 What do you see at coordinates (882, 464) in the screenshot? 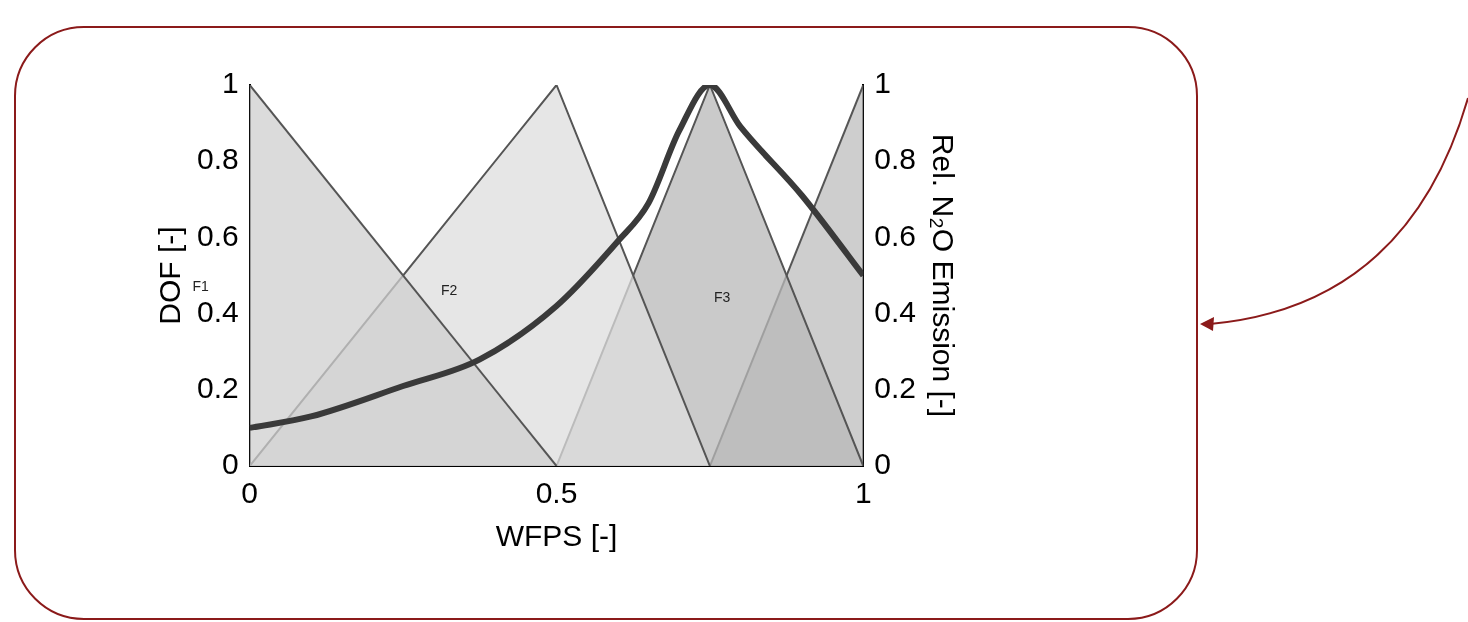
I see `y2-tick-label: 0` at bounding box center [882, 464].